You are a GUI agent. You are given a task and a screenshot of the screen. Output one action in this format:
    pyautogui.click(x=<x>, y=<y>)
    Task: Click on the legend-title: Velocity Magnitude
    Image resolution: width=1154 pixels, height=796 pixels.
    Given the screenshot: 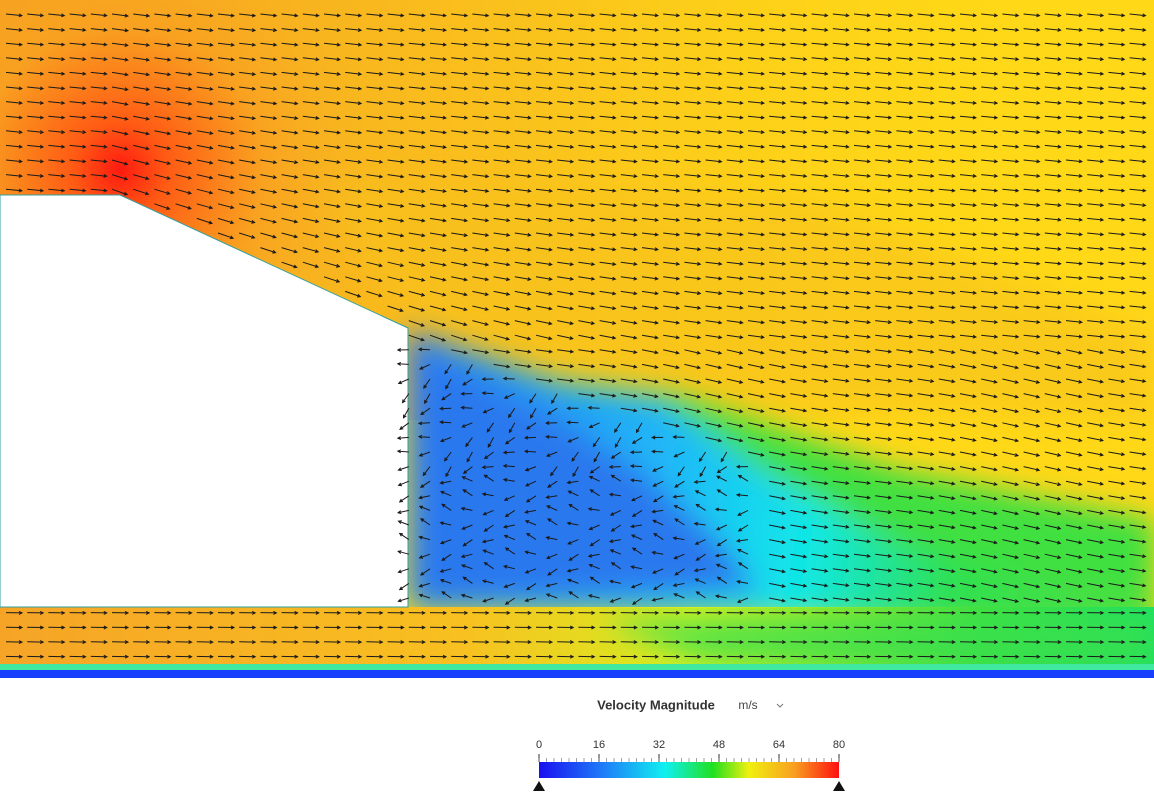 What is the action you would take?
    pyautogui.click(x=656, y=704)
    